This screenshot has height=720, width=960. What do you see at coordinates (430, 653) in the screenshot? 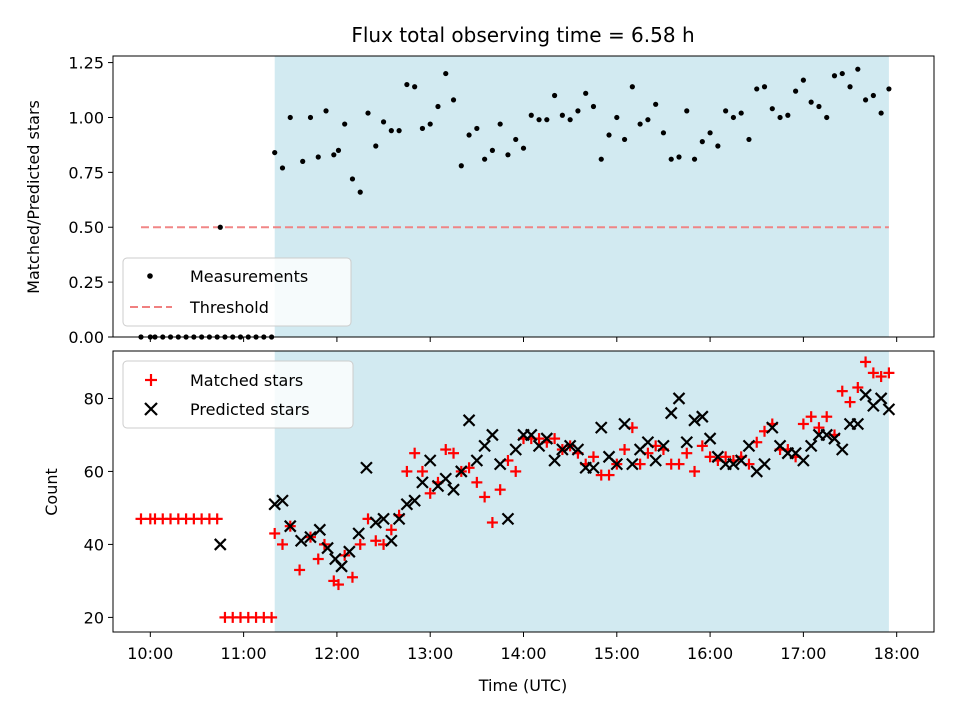
I see `x-tick-label: 13:00` at bounding box center [430, 653].